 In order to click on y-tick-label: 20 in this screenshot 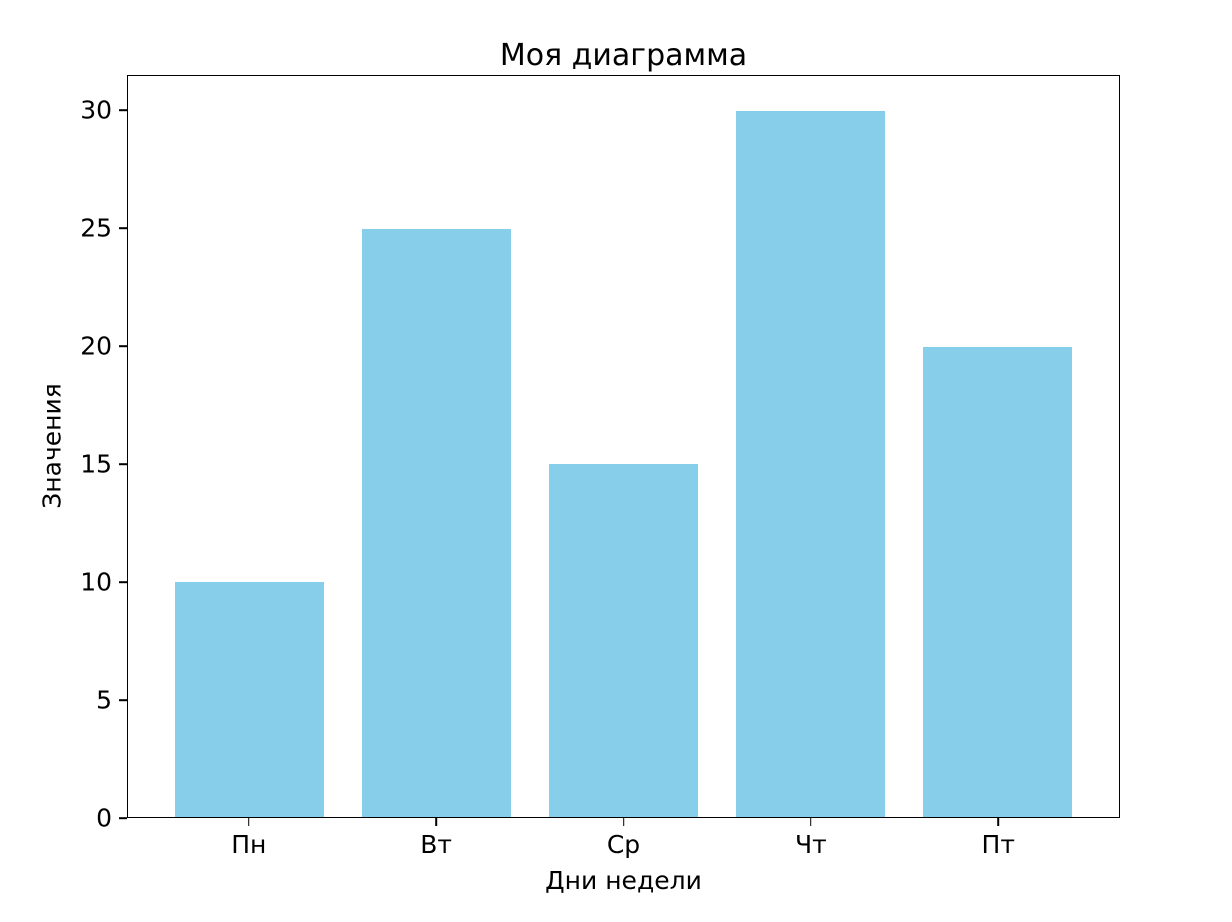, I will do `click(96, 346)`.